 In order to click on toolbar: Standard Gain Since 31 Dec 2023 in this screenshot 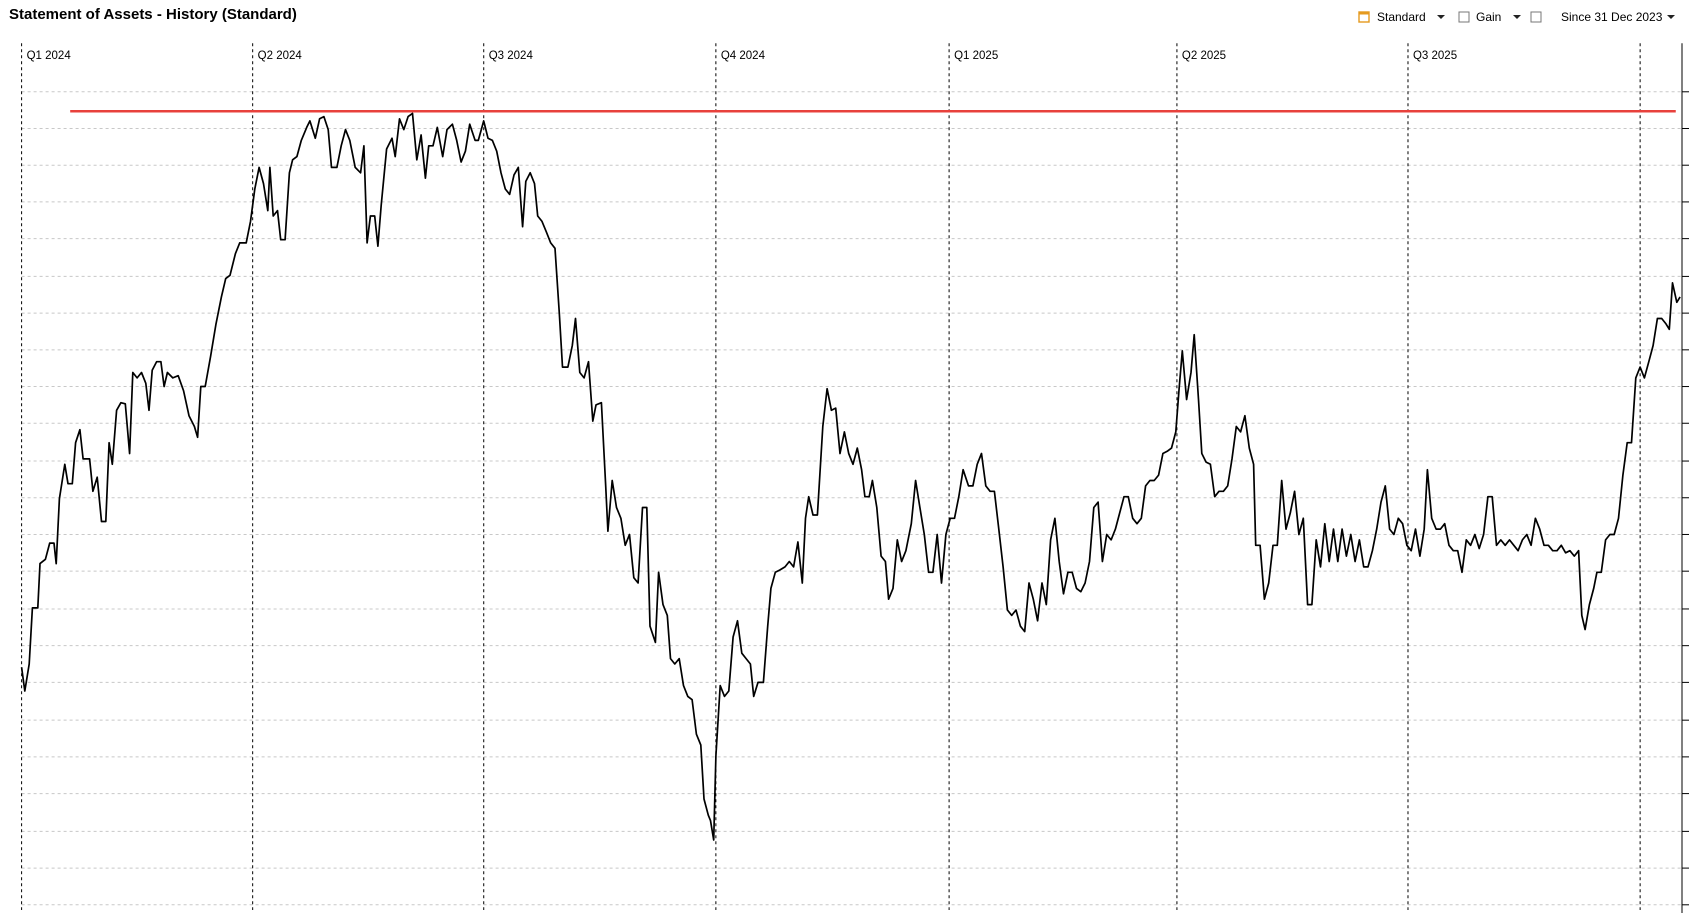, I will do `click(1516, 17)`.